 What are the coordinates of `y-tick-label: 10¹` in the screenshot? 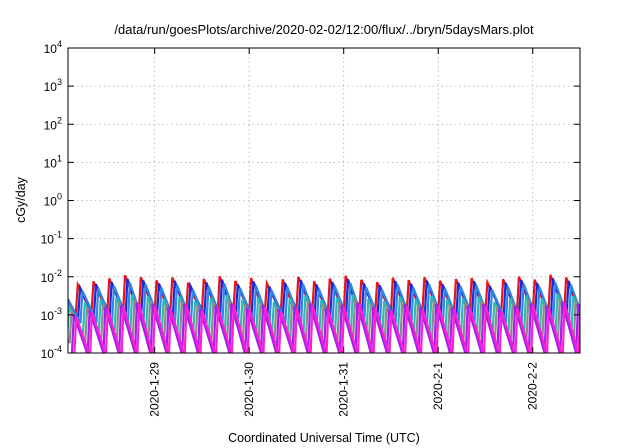 It's located at (53, 161).